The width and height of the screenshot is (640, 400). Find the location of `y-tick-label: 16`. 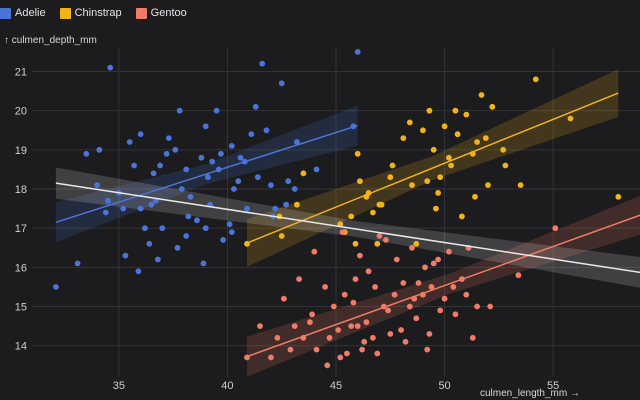

y-tick-label: 16 is located at coordinates (21, 268).